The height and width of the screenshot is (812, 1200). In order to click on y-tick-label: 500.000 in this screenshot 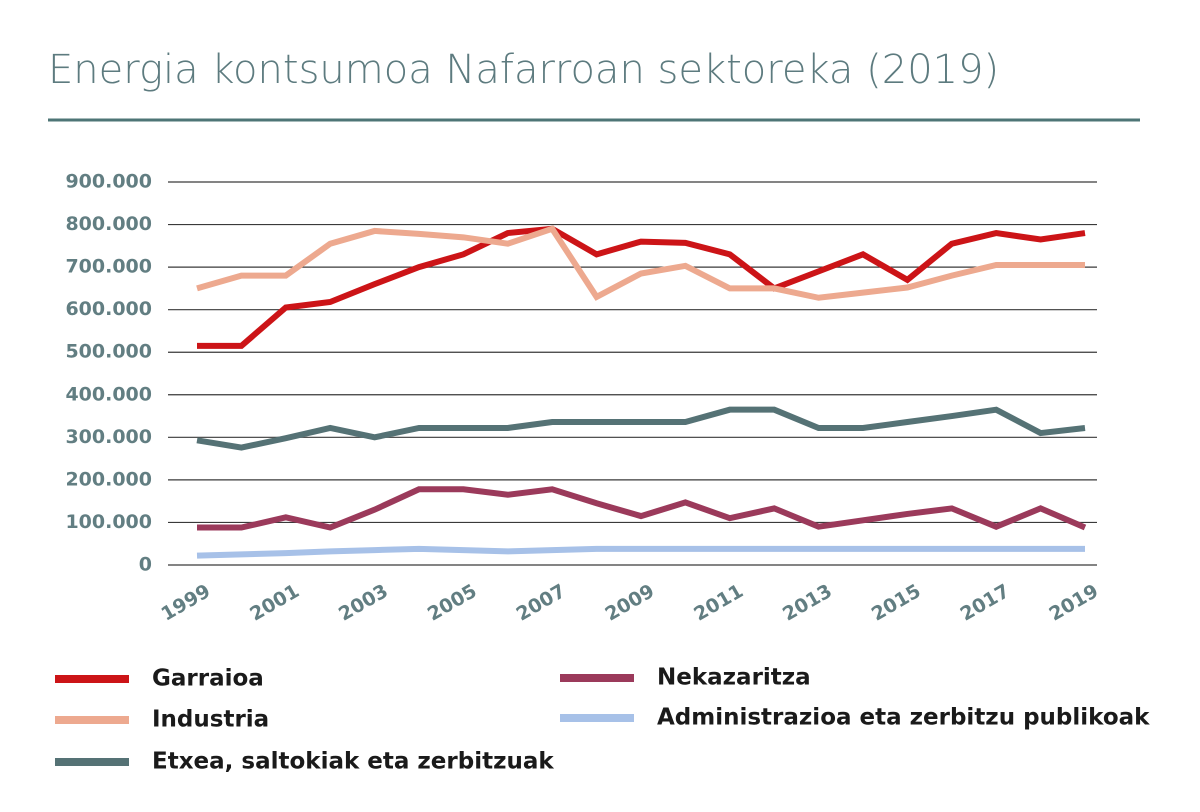, I will do `click(108, 352)`.